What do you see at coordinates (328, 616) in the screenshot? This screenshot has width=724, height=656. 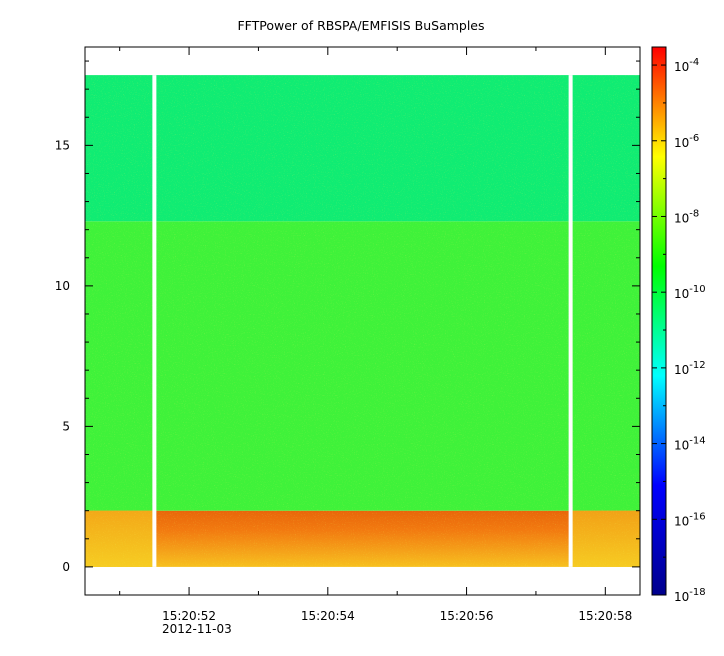 I see `x-tick-label: 15:20:54` at bounding box center [328, 616].